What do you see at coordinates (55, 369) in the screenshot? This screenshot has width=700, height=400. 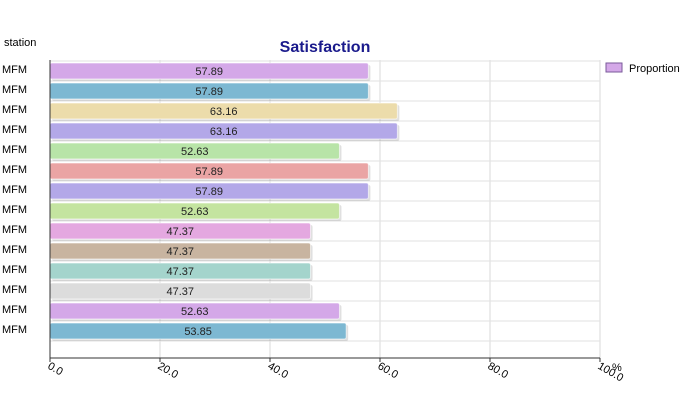 I see `x-tick-label: 0.0` at bounding box center [55, 369].